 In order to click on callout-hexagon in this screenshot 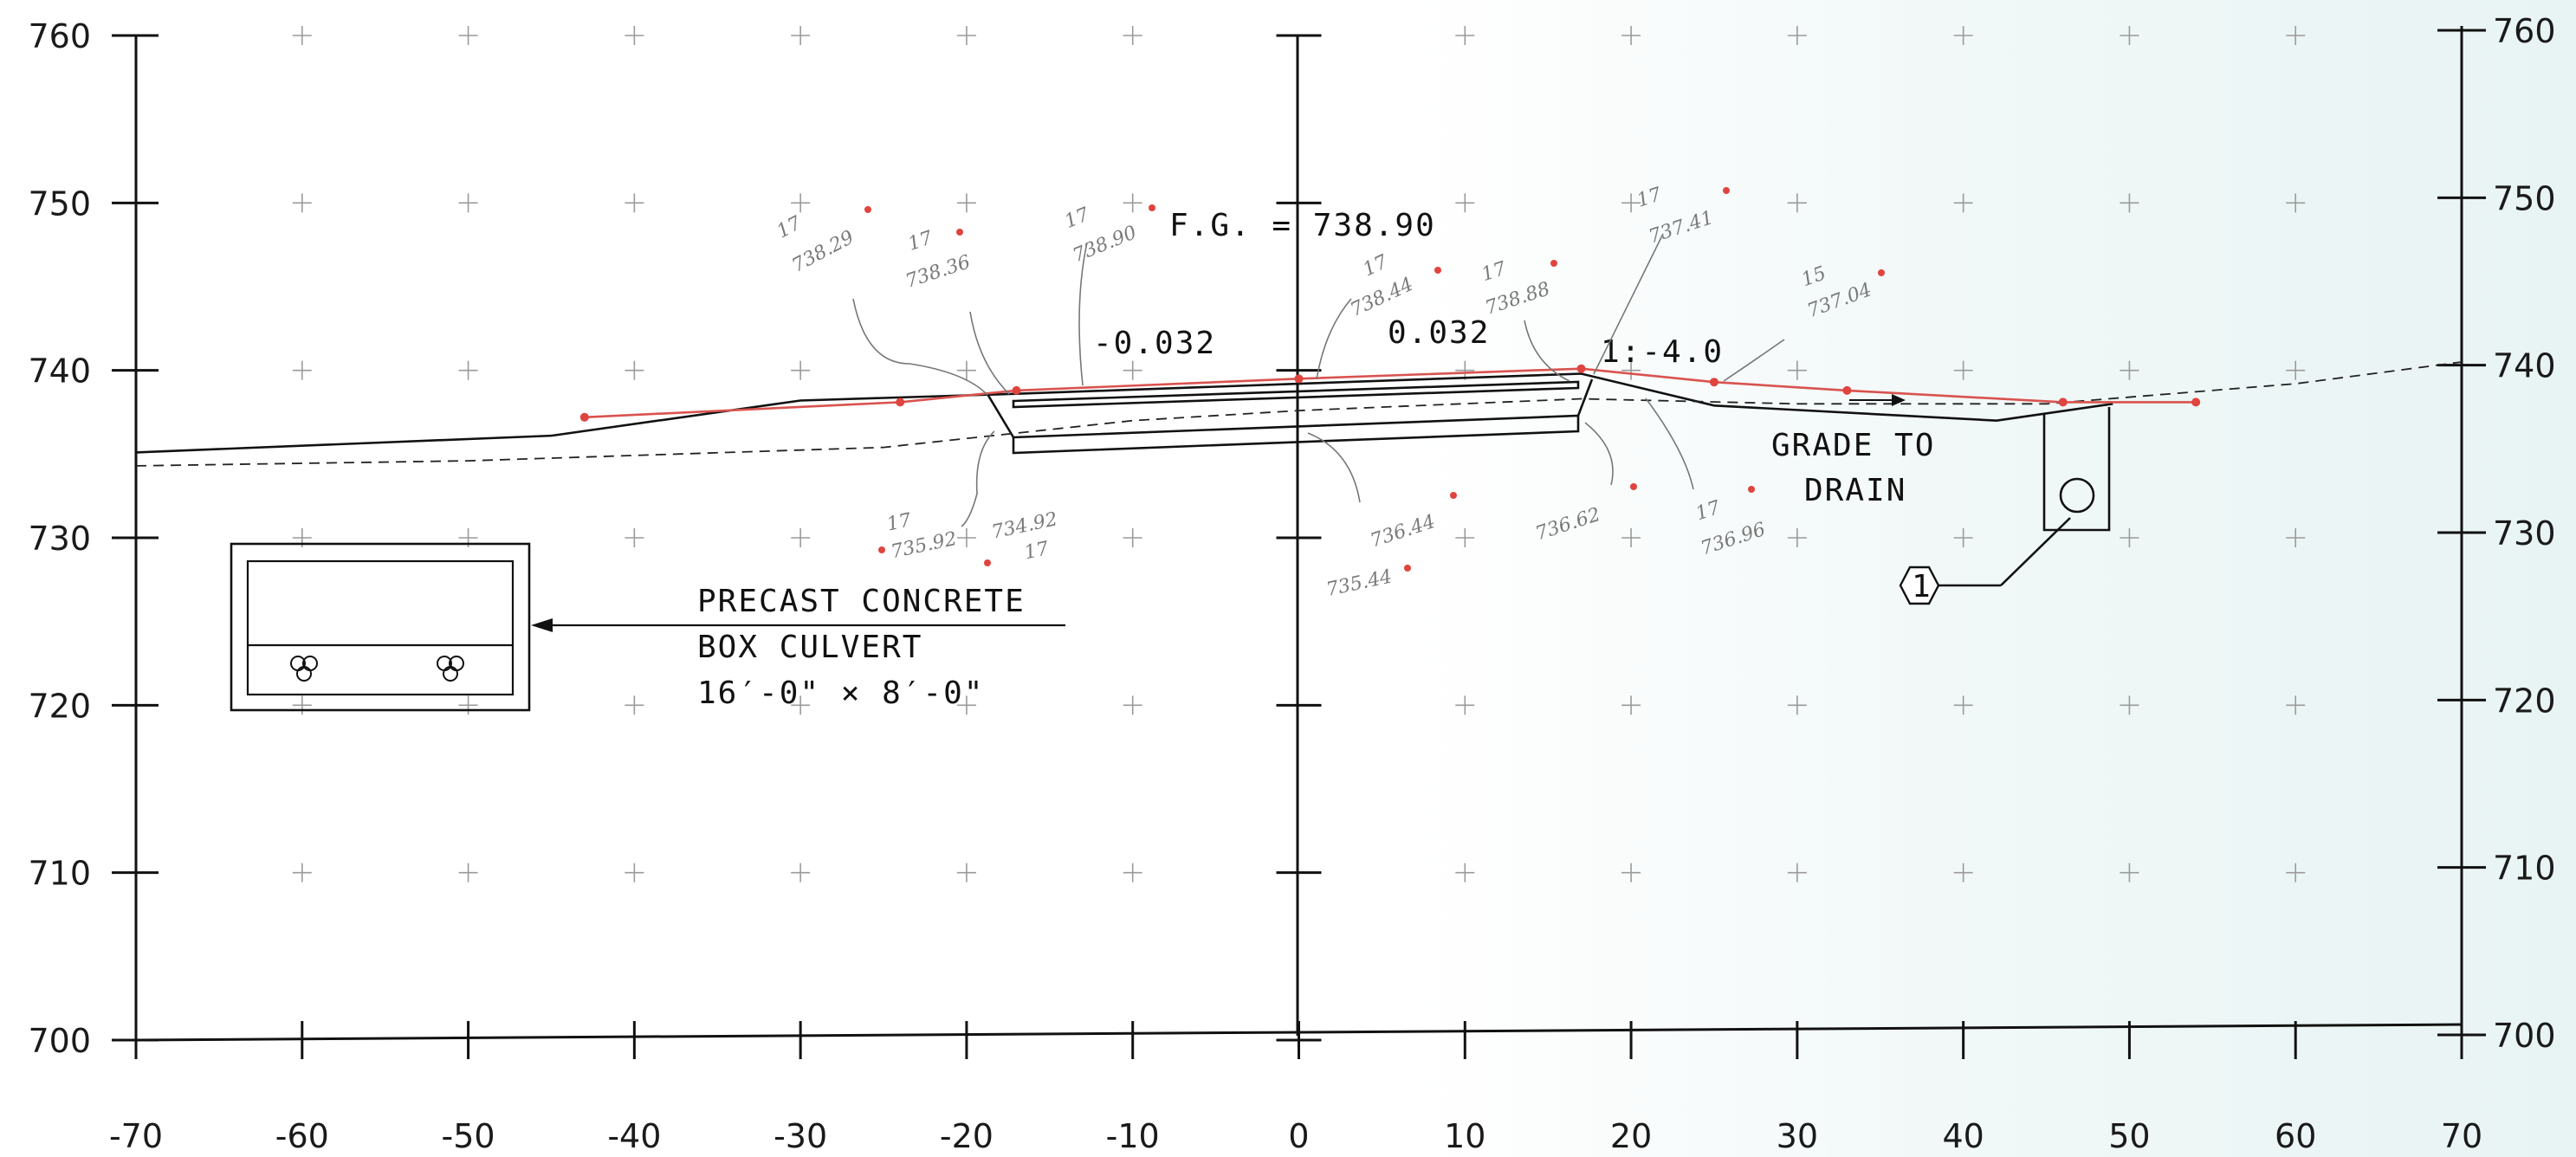, I will do `click(1919, 585)`.